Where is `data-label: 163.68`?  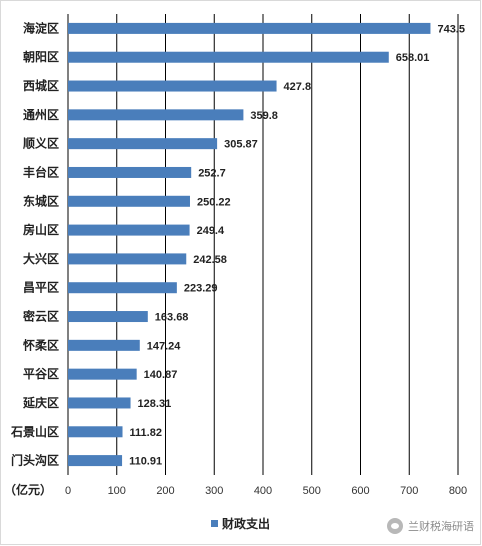
data-label: 163.68 is located at coordinates (172, 318).